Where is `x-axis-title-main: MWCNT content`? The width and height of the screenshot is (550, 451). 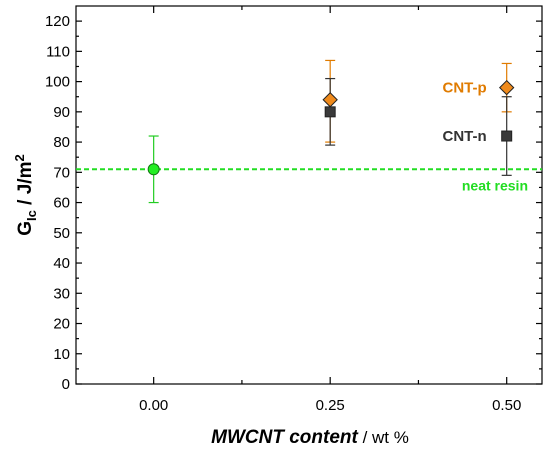
x-axis-title-main: MWCNT content is located at coordinates (284, 437).